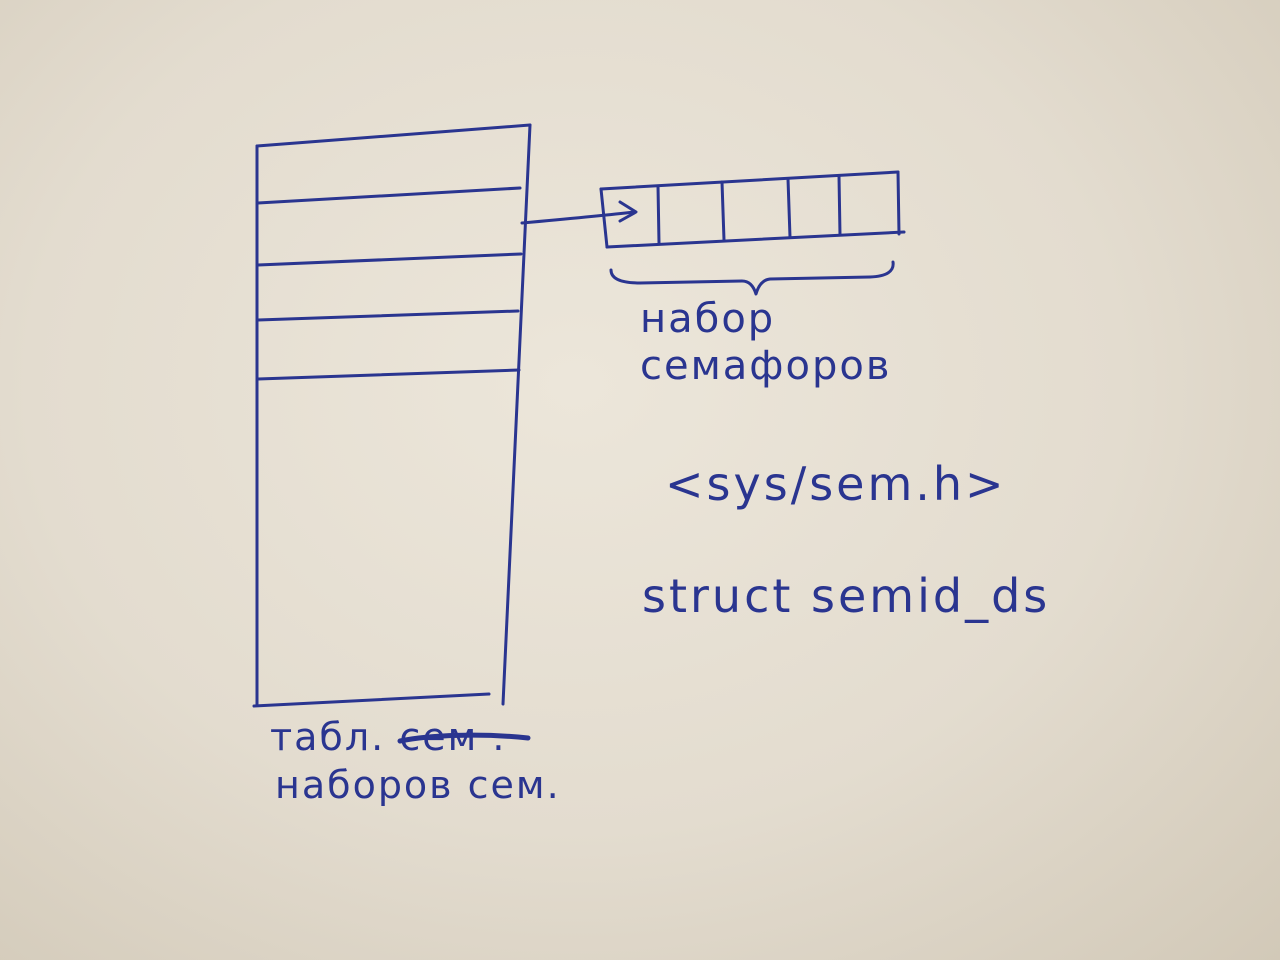 This screenshot has height=960, width=1280. I want to click on arrow-shaft, so click(578, 217).